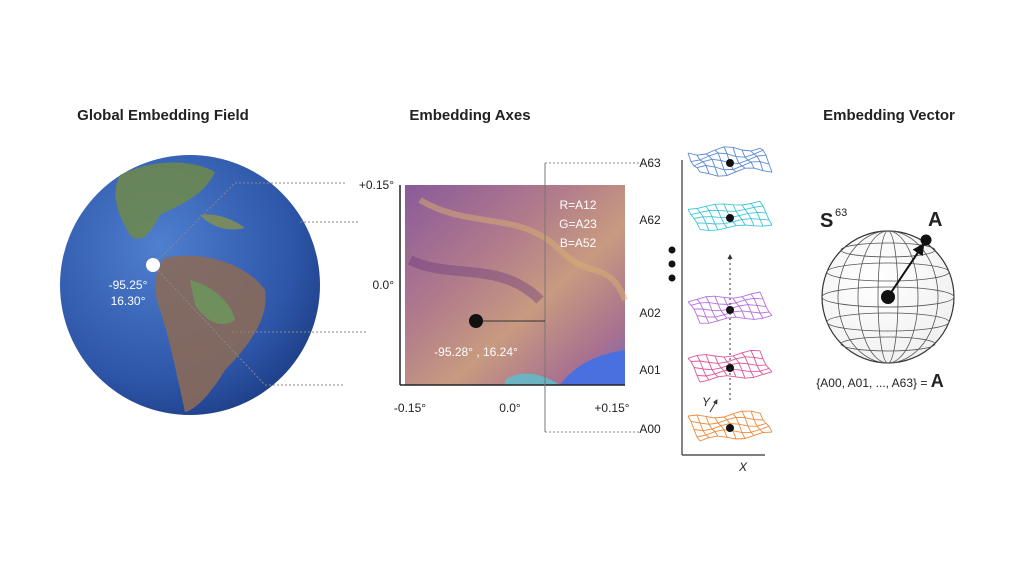  I want to click on sphere-dim: 63, so click(841, 213).